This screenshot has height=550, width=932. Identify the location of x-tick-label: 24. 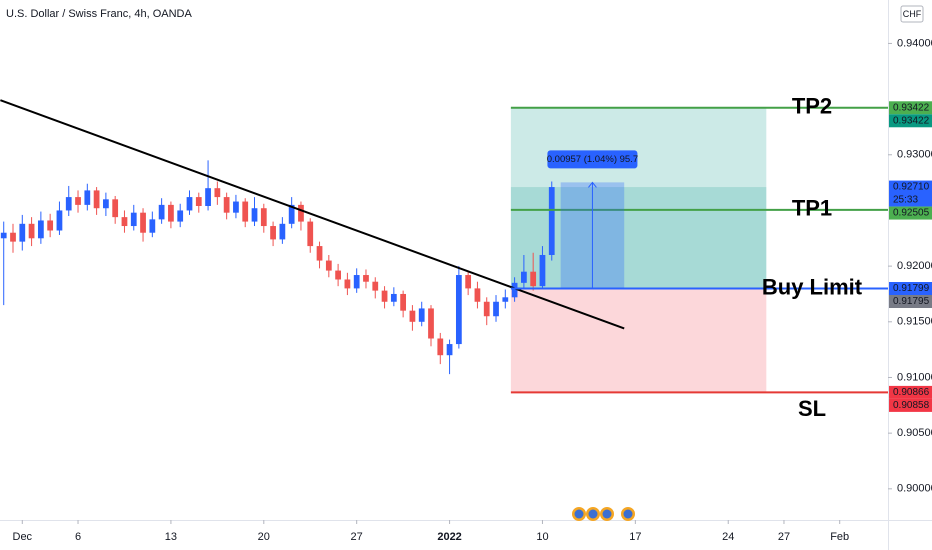
(728, 537).